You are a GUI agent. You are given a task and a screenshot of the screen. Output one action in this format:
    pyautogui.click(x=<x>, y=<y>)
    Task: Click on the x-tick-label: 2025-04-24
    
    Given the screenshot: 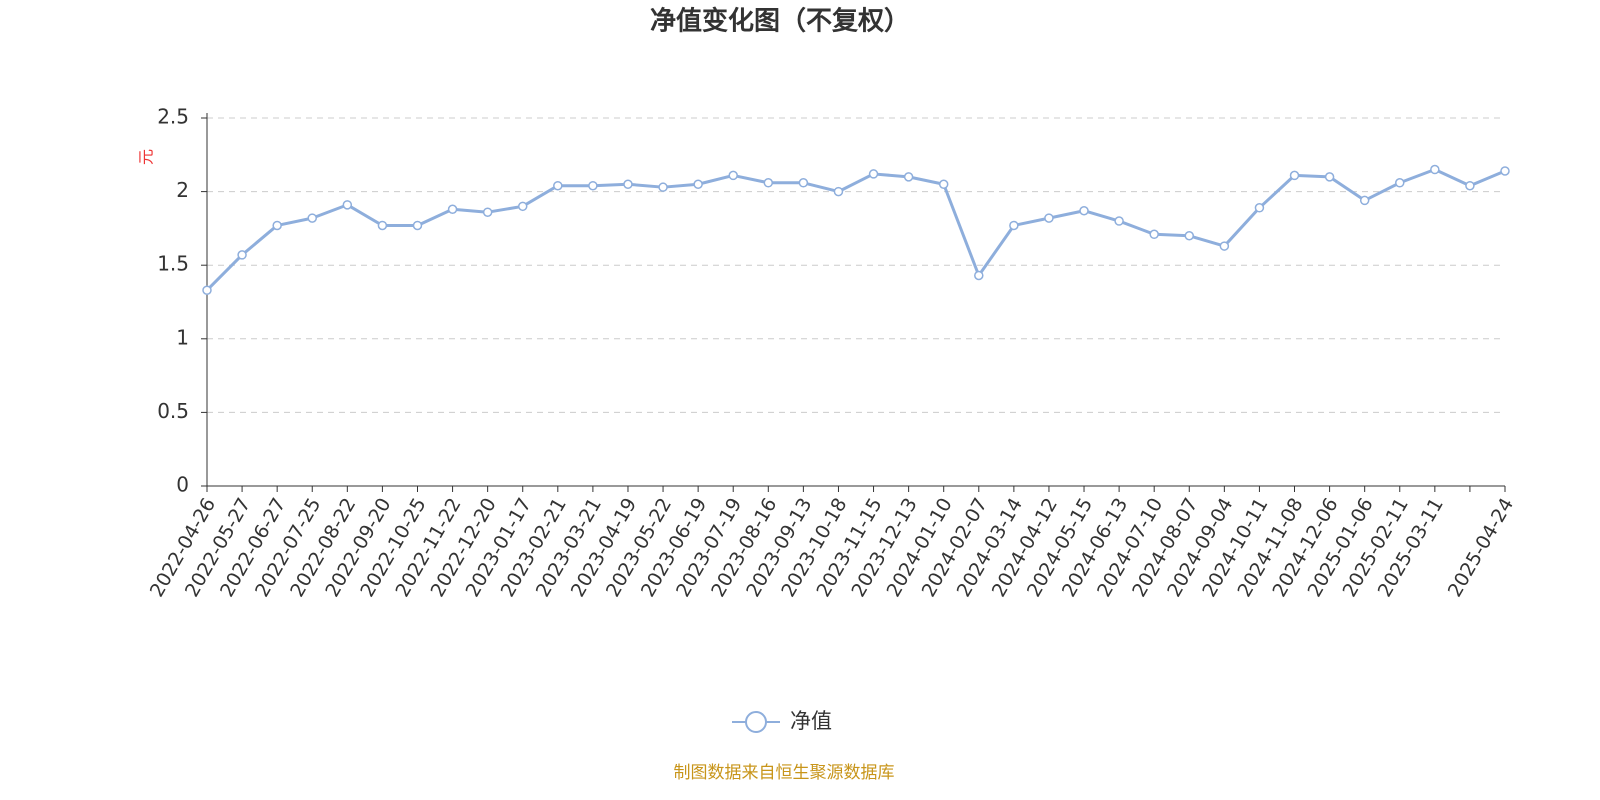 What is the action you would take?
    pyautogui.click(x=1481, y=547)
    